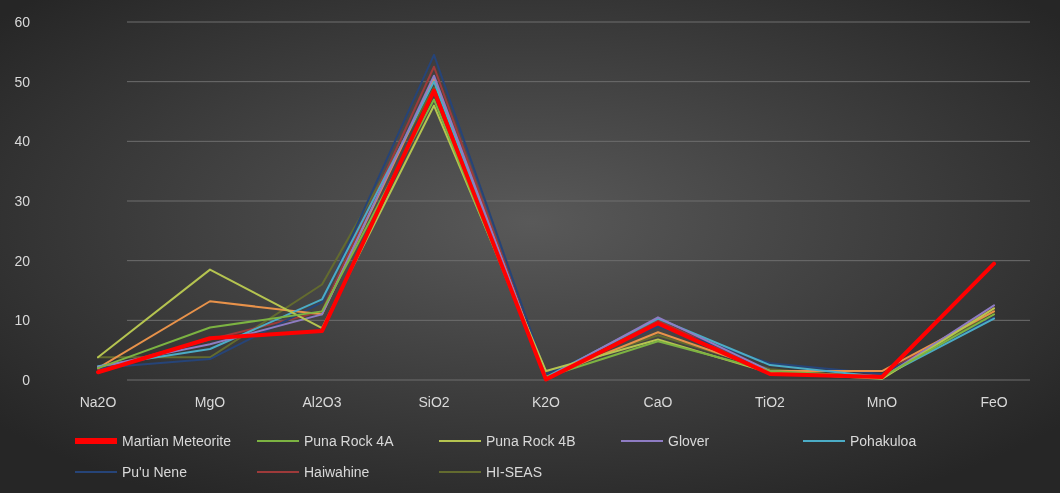 This screenshot has height=493, width=1060. What do you see at coordinates (546, 402) in the screenshot?
I see `x-tick-label: K2O` at bounding box center [546, 402].